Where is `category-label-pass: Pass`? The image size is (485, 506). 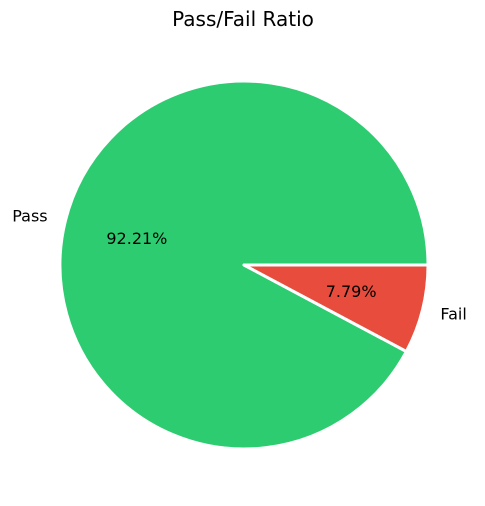
category-label-pass: Pass is located at coordinates (29, 215).